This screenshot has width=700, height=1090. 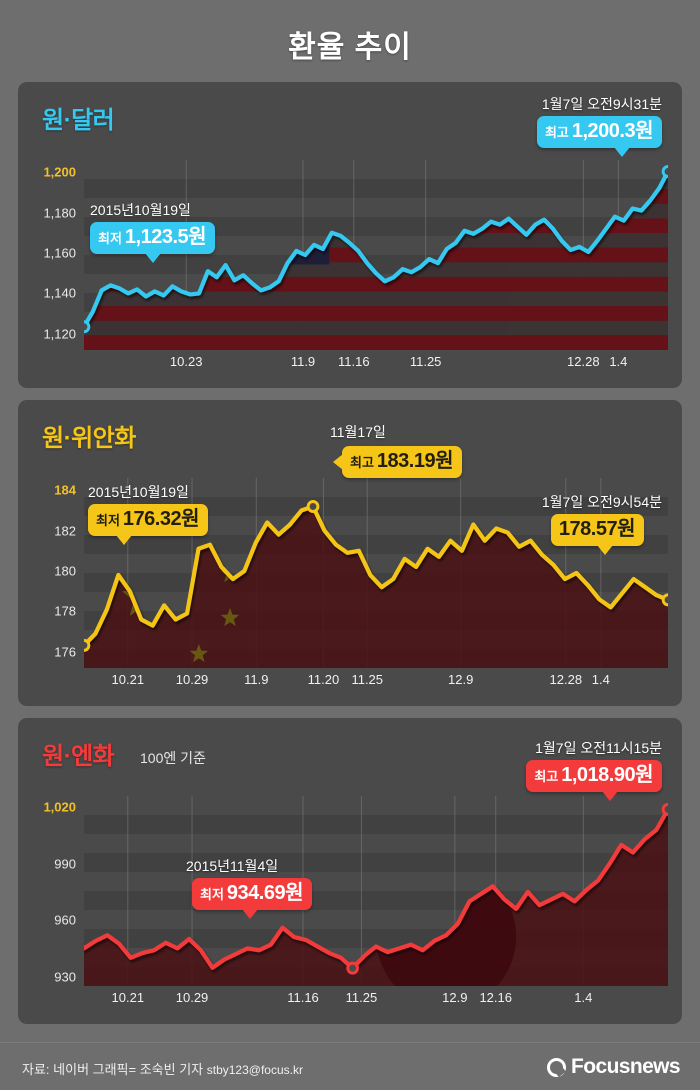 What do you see at coordinates (128, 997) in the screenshot?
I see `x-tick-jpy: 10.21` at bounding box center [128, 997].